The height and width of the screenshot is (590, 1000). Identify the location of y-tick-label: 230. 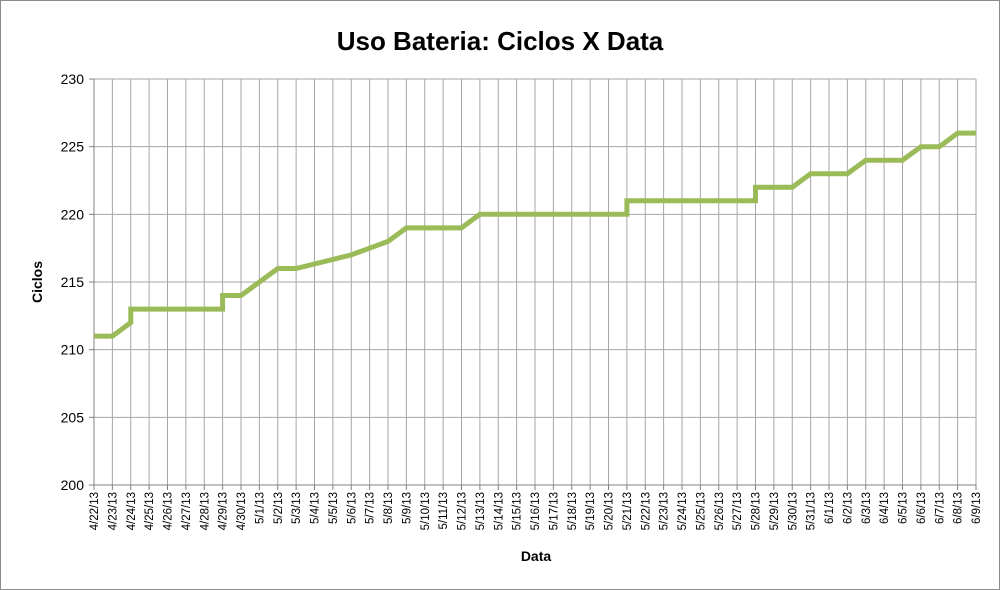
(73, 79).